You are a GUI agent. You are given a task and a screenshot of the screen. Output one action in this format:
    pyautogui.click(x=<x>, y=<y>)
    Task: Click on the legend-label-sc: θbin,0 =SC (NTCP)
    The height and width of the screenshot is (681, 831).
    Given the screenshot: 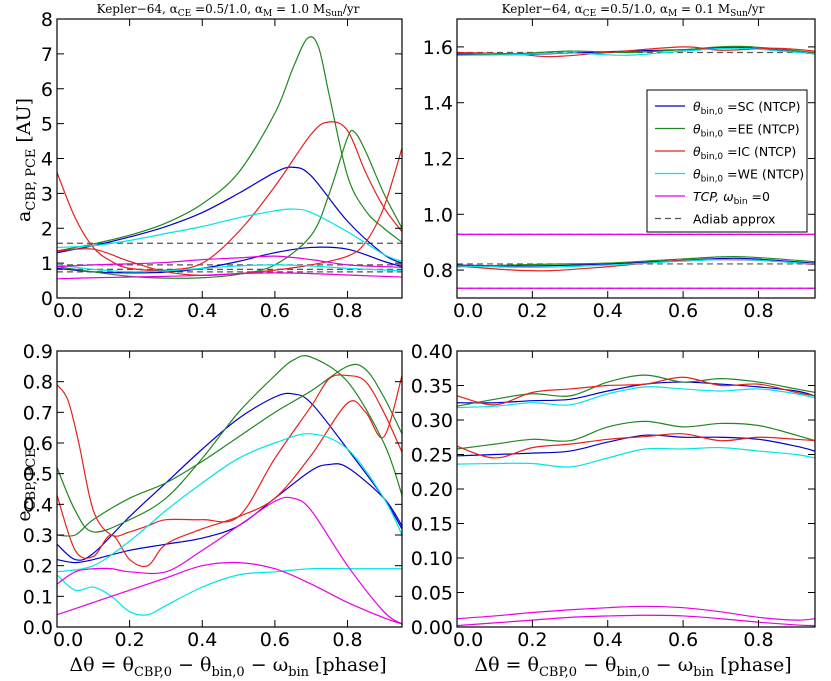 What is the action you would take?
    pyautogui.click(x=747, y=108)
    